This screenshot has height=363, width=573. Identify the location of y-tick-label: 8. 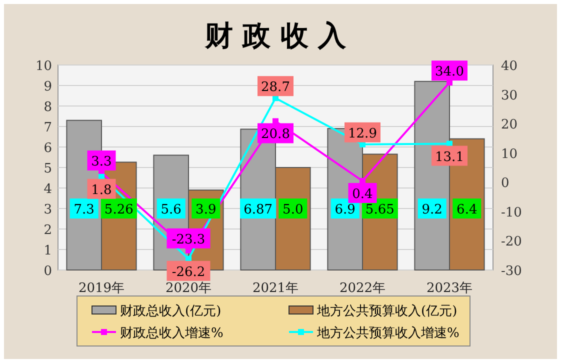
(48, 107).